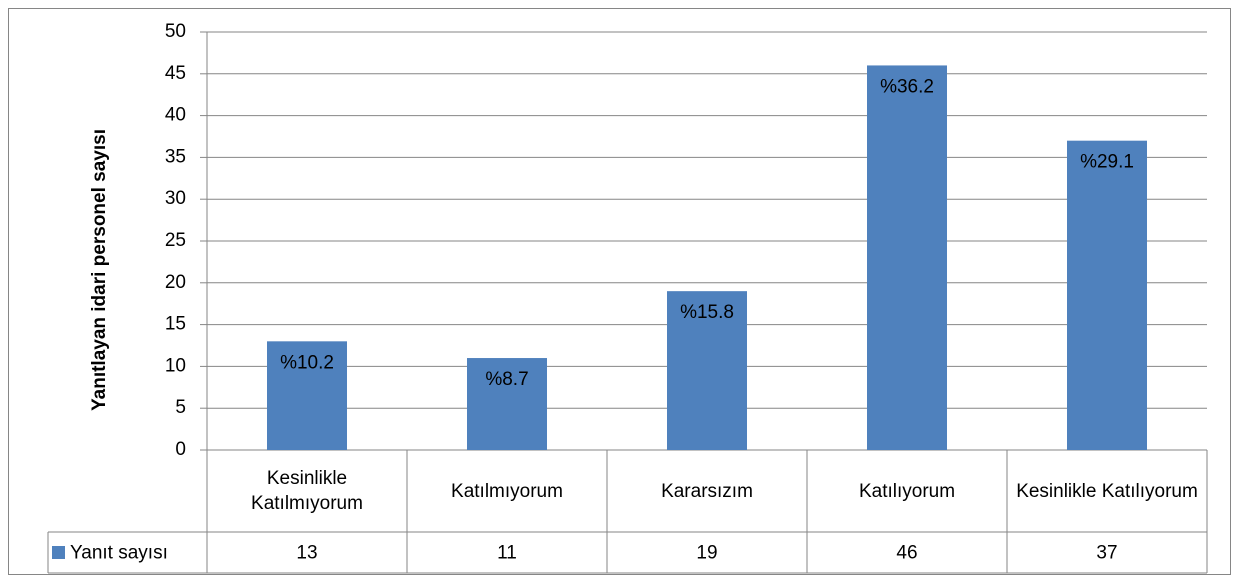  Describe the element at coordinates (119, 553) in the screenshot. I see `legend-label: Yanıt sayısı` at that location.